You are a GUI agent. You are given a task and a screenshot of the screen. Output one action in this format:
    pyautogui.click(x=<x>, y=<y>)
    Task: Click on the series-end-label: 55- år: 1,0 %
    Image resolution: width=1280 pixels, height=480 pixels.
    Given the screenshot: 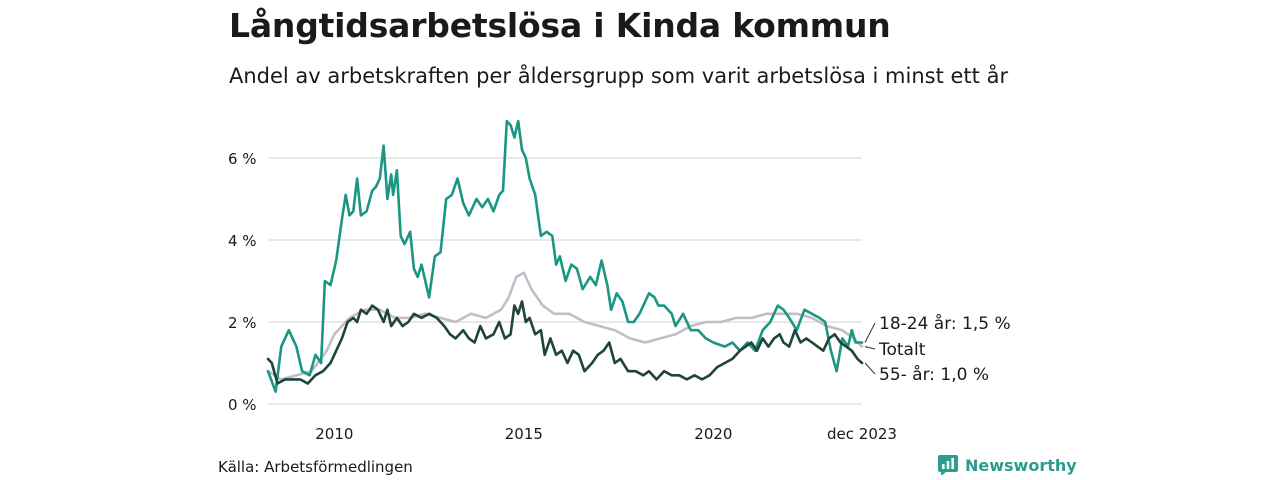 What is the action you would take?
    pyautogui.click(x=934, y=374)
    